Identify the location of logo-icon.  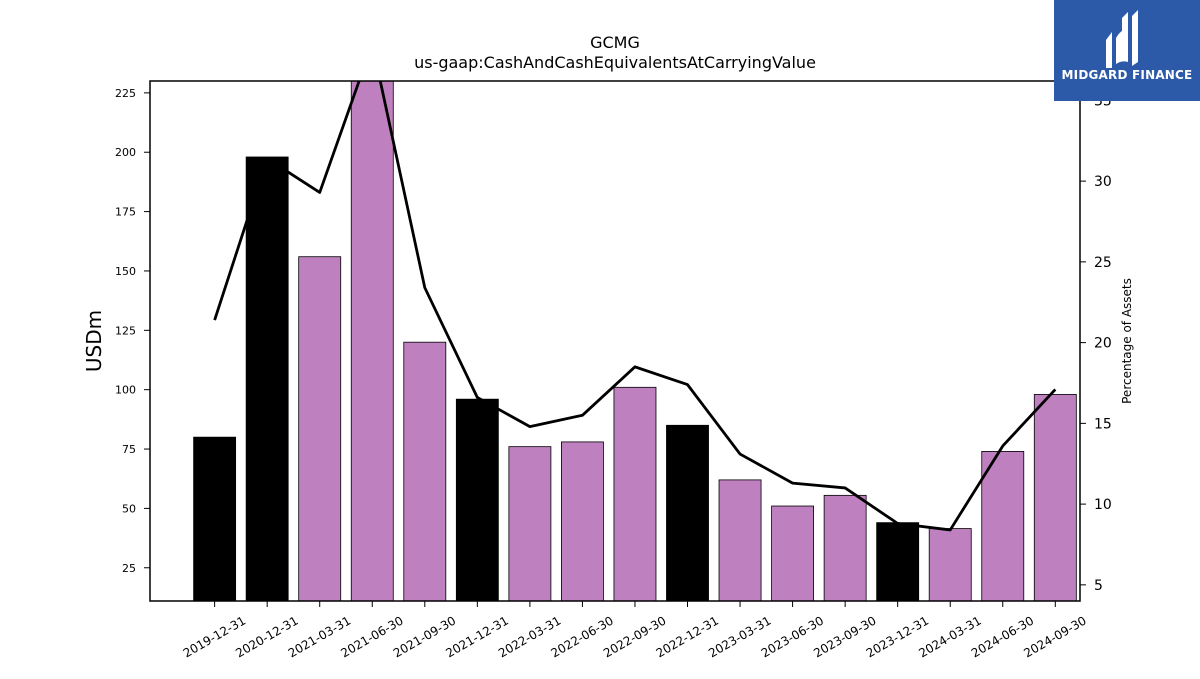
(1122, 39).